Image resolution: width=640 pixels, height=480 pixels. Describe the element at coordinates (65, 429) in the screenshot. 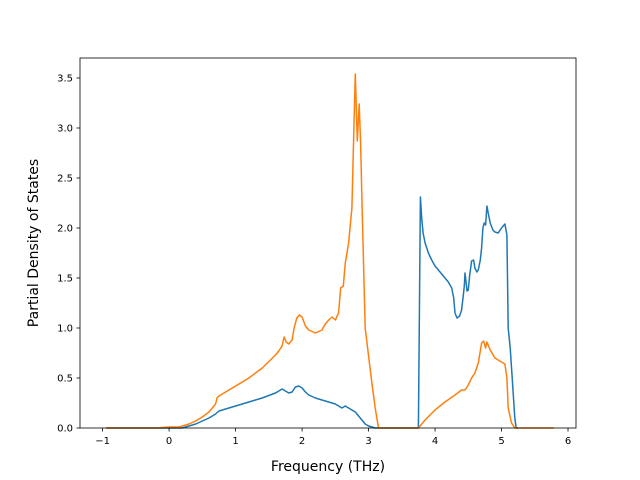

I see `y-tick-label: 0.0` at that location.